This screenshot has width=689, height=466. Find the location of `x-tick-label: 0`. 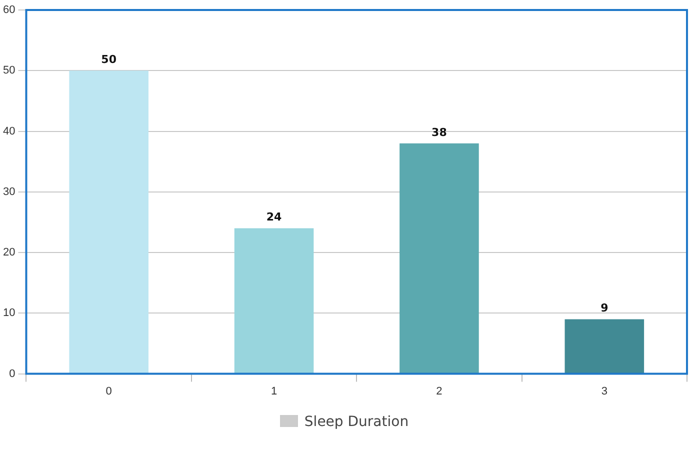

x-tick-label: 0 is located at coordinates (109, 391).